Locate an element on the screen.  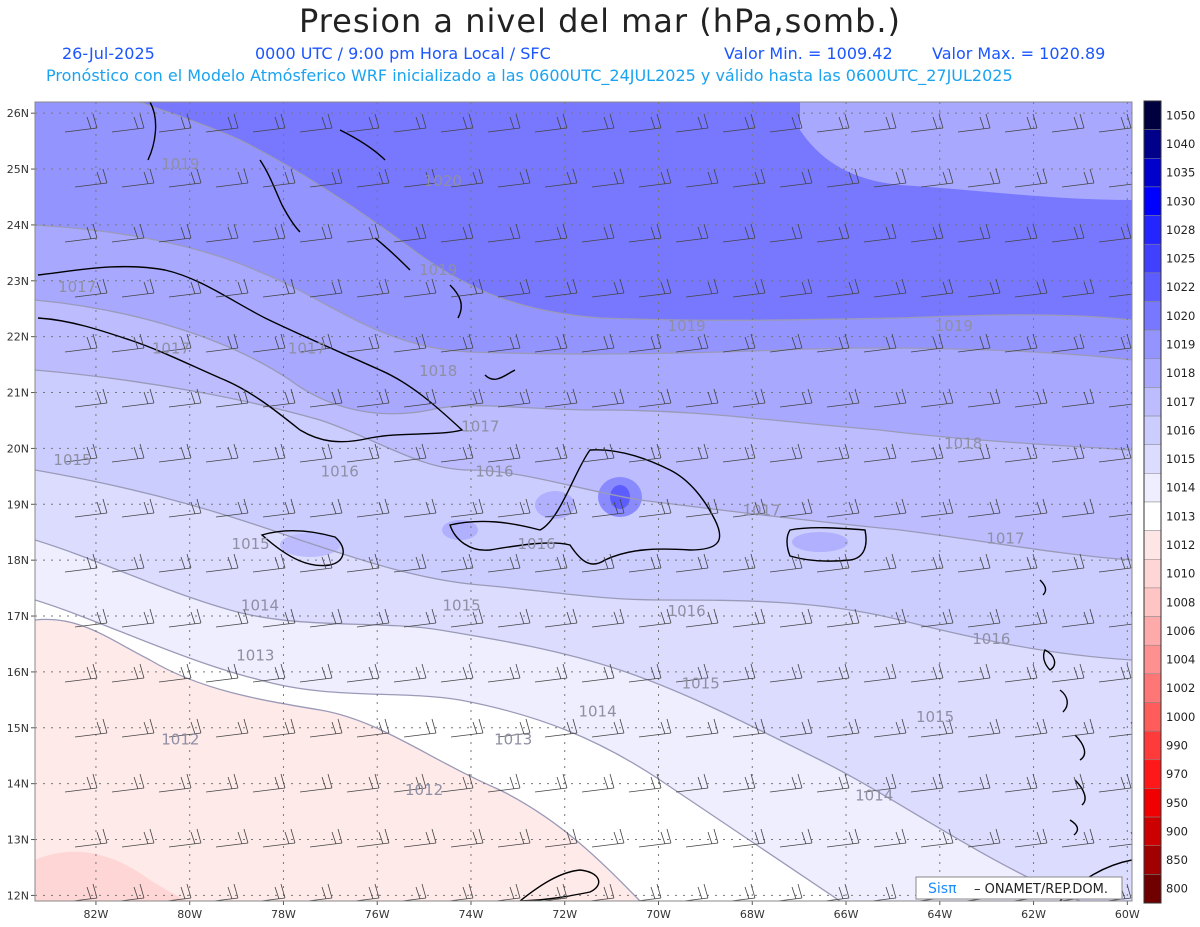
colorbar-label: 1012 is located at coordinates (1180, 545).